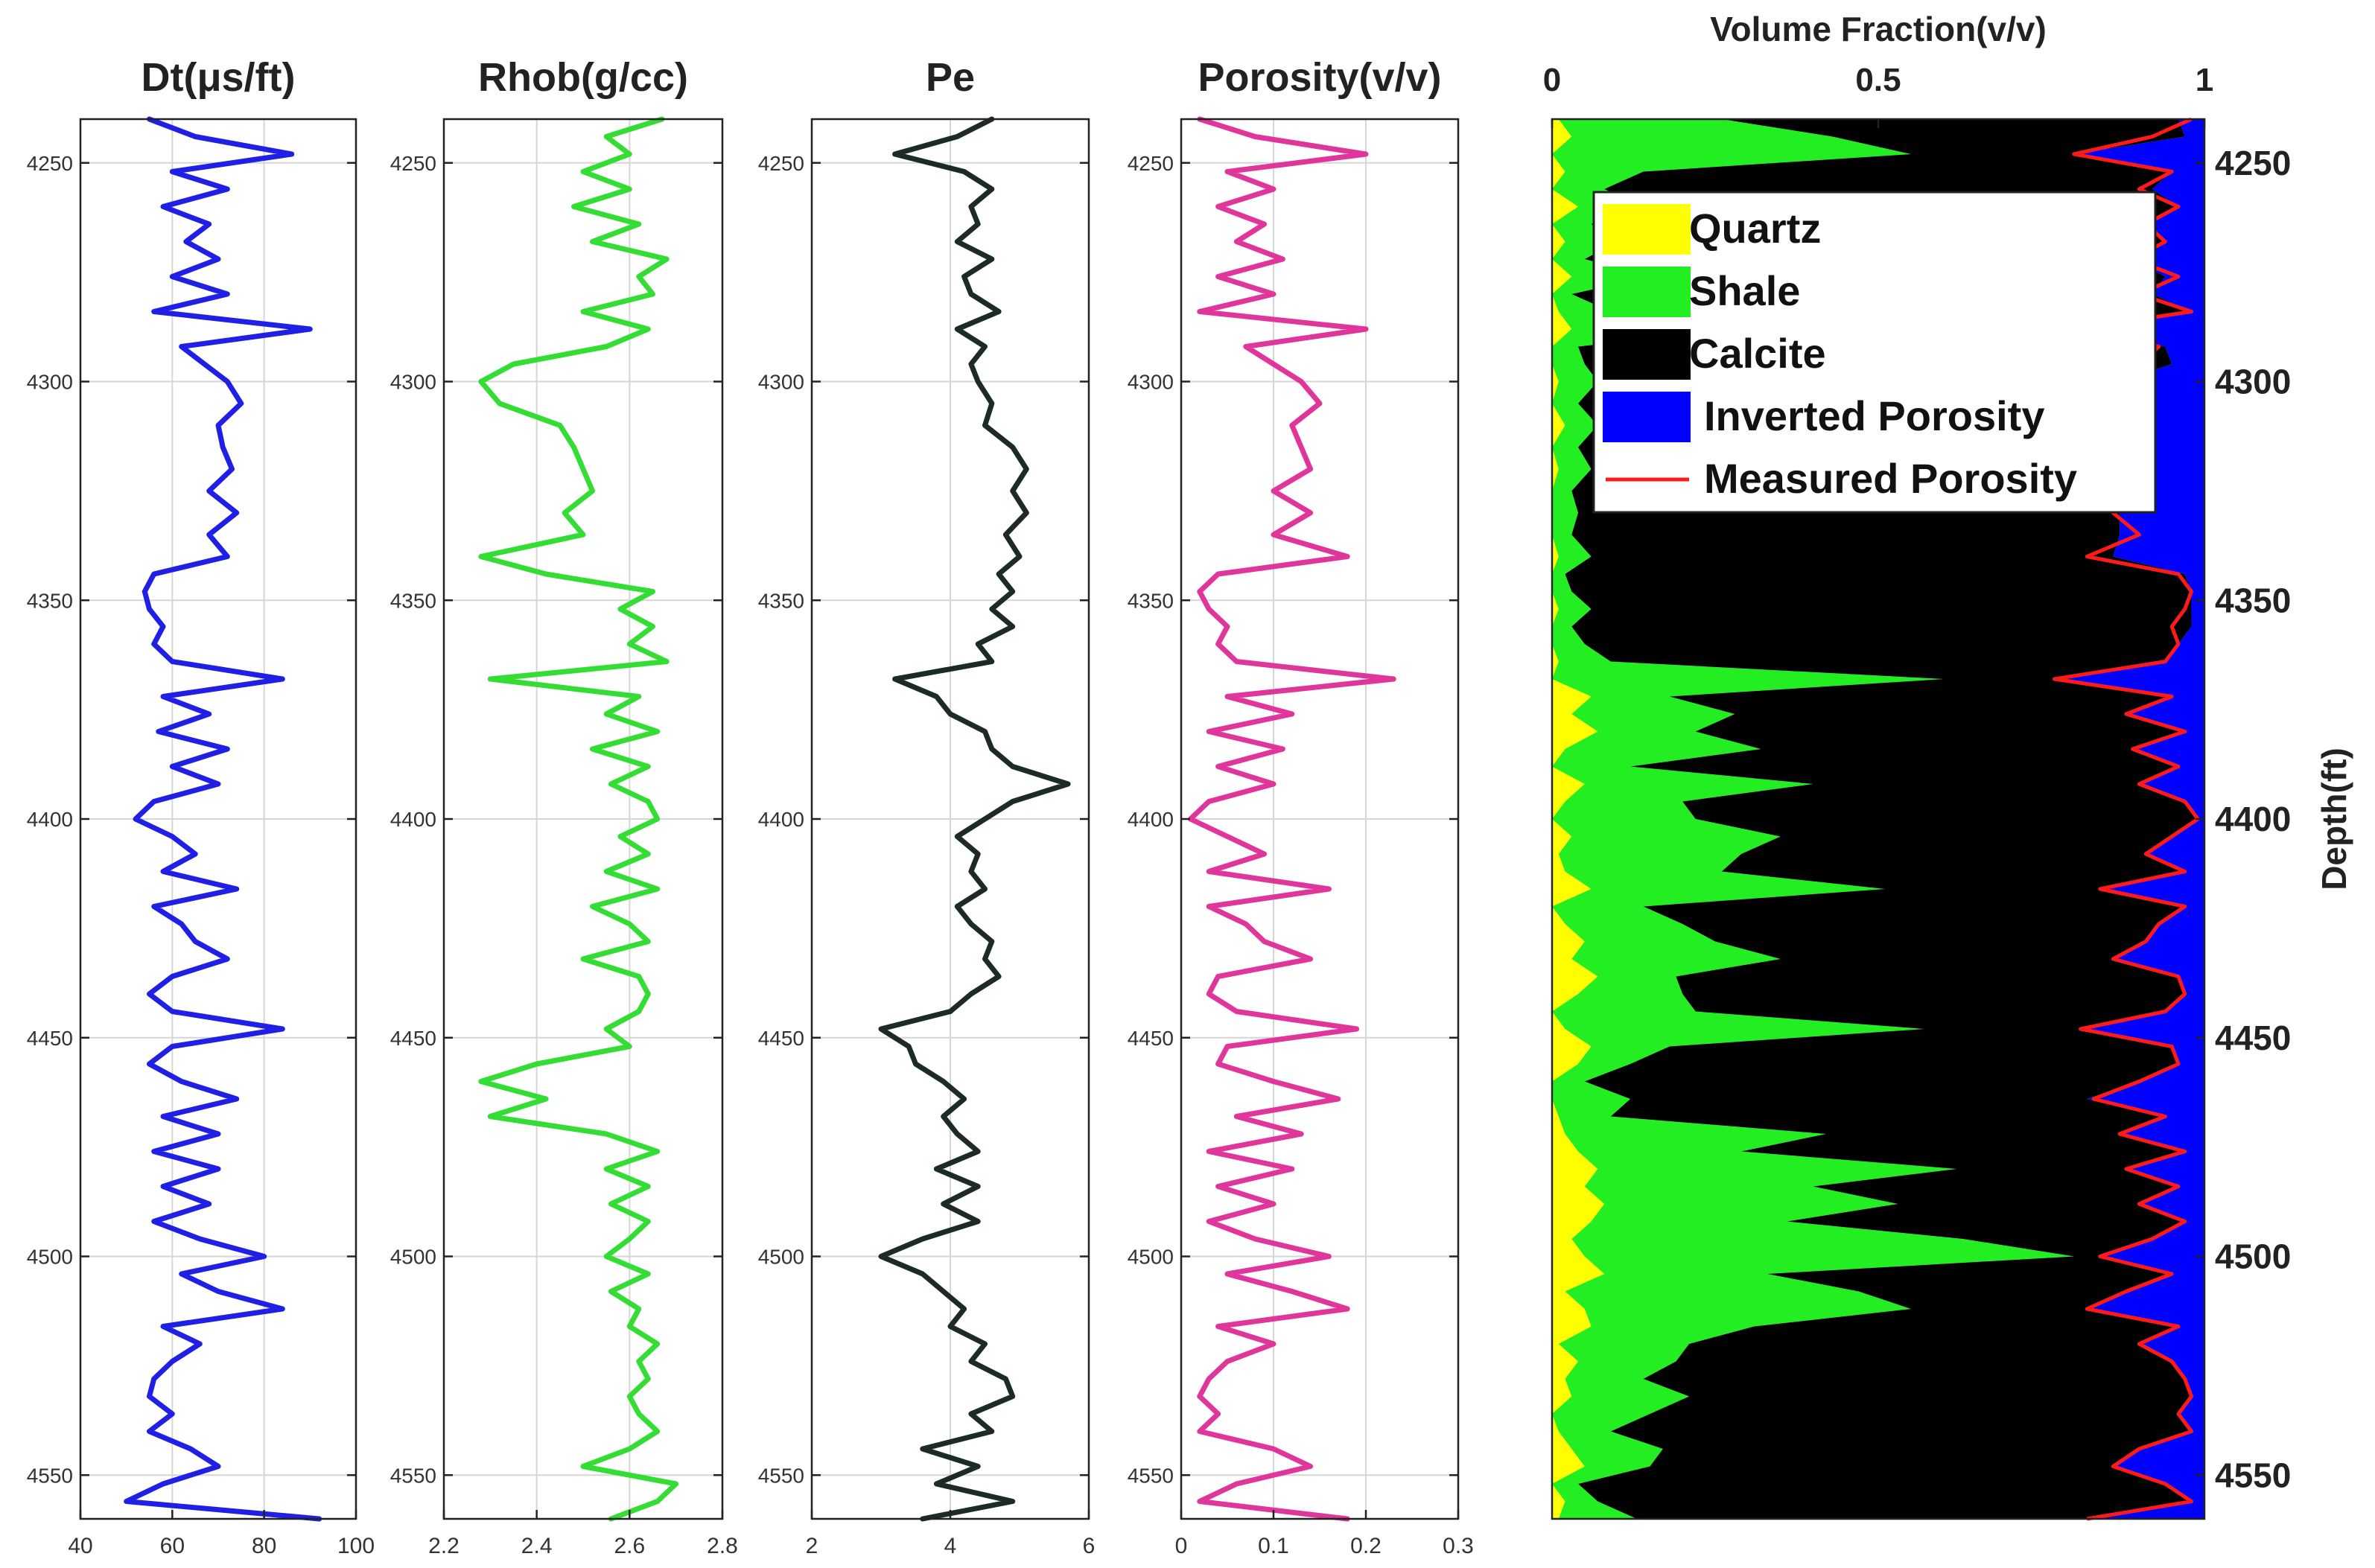 Image resolution: width=2375 pixels, height=1568 pixels. What do you see at coordinates (1878, 80) in the screenshot?
I see `xtick-label: 0.5` at bounding box center [1878, 80].